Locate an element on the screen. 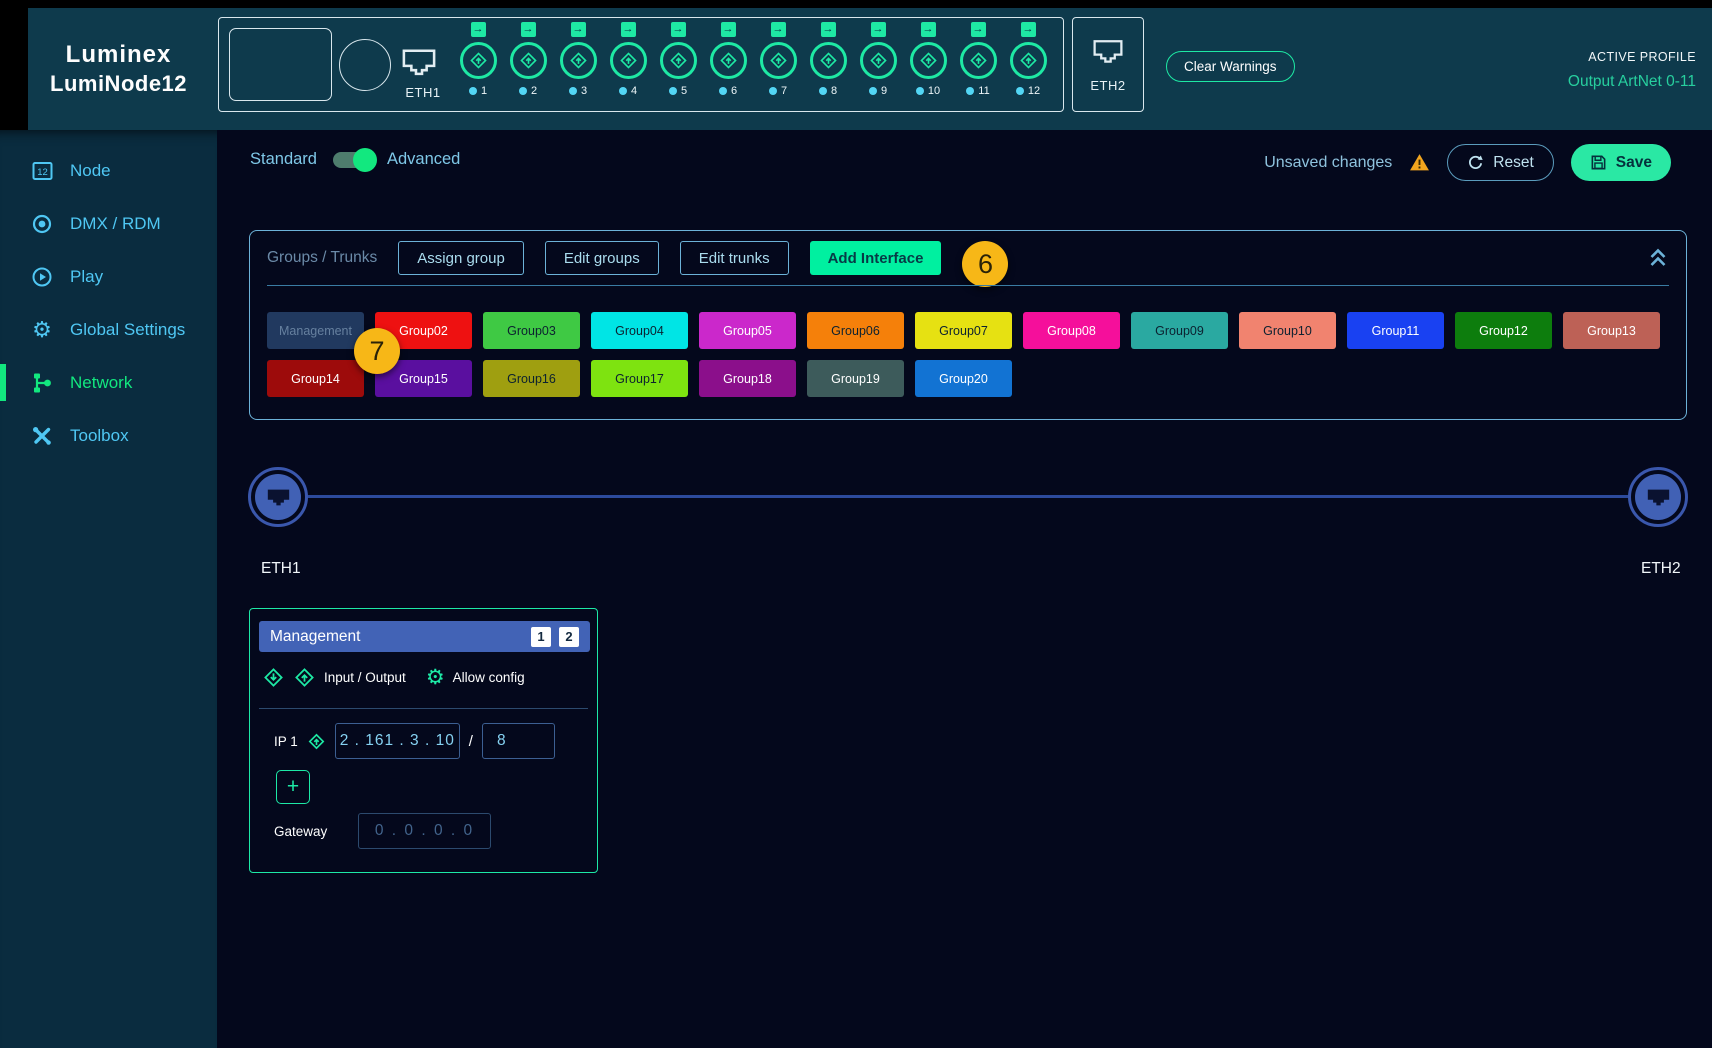 This screenshot has height=1048, width=1712. port-tag-2: 2 is located at coordinates (569, 636).